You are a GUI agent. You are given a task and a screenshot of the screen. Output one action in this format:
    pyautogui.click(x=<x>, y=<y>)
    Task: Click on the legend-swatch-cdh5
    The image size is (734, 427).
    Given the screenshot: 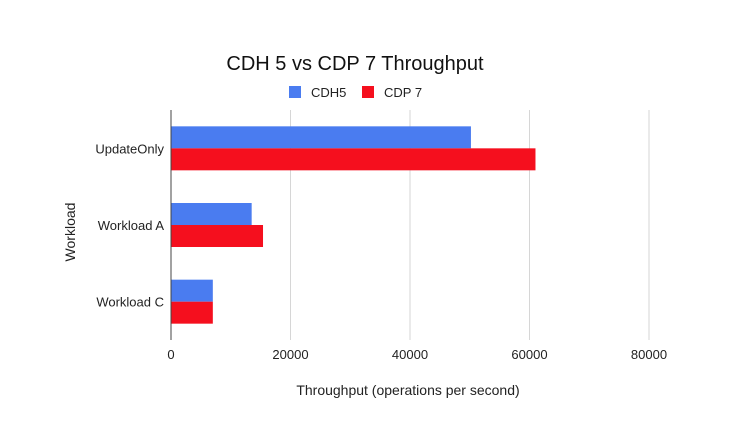 What is the action you would take?
    pyautogui.click(x=295, y=92)
    